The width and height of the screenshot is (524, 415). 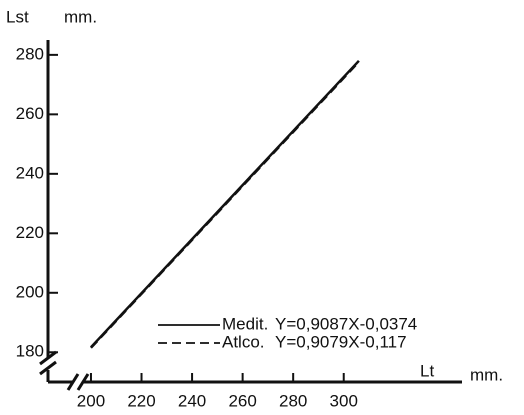 What do you see at coordinates (30, 232) in the screenshot?
I see `y-tick-label: 220` at bounding box center [30, 232].